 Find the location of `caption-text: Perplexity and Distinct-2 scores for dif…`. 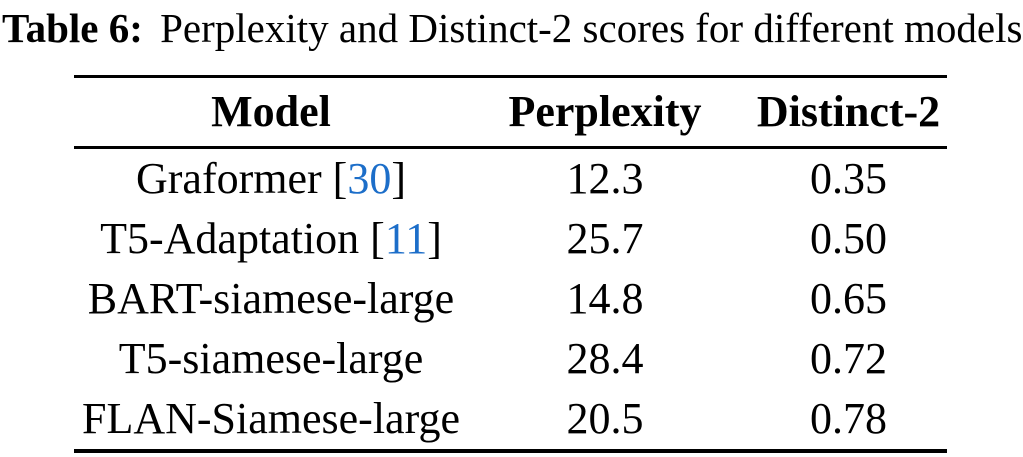

caption-text: Perplexity and Distinct-2 scores for dif… is located at coordinates (591, 28).